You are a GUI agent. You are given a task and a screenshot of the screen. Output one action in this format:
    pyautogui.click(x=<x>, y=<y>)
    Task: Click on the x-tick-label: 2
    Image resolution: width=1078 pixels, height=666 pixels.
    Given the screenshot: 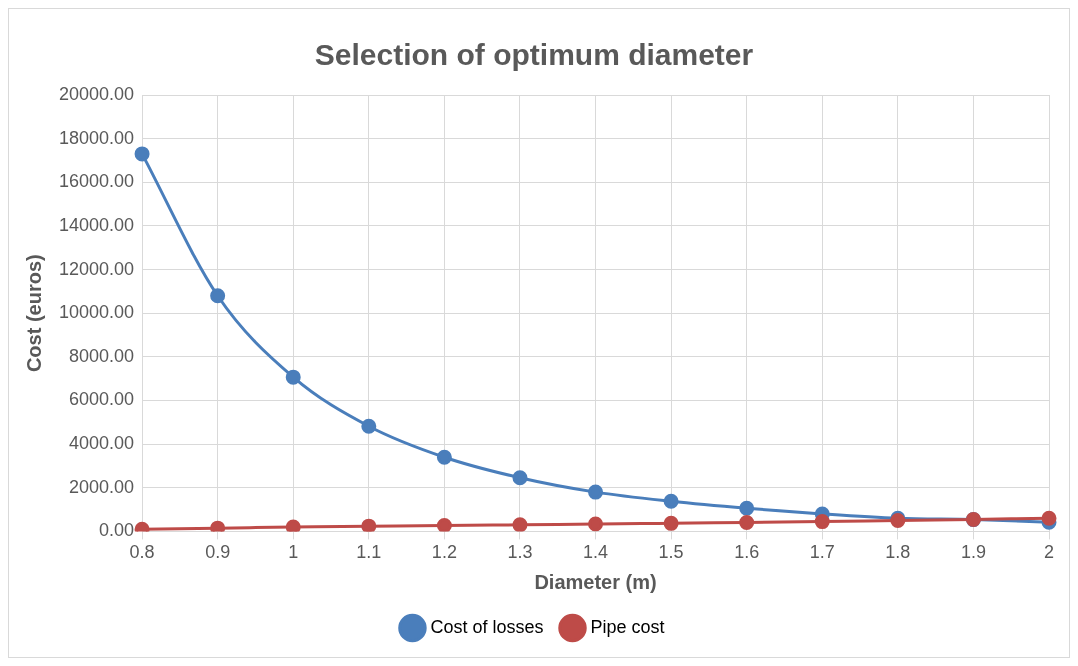 What is the action you would take?
    pyautogui.click(x=1049, y=552)
    